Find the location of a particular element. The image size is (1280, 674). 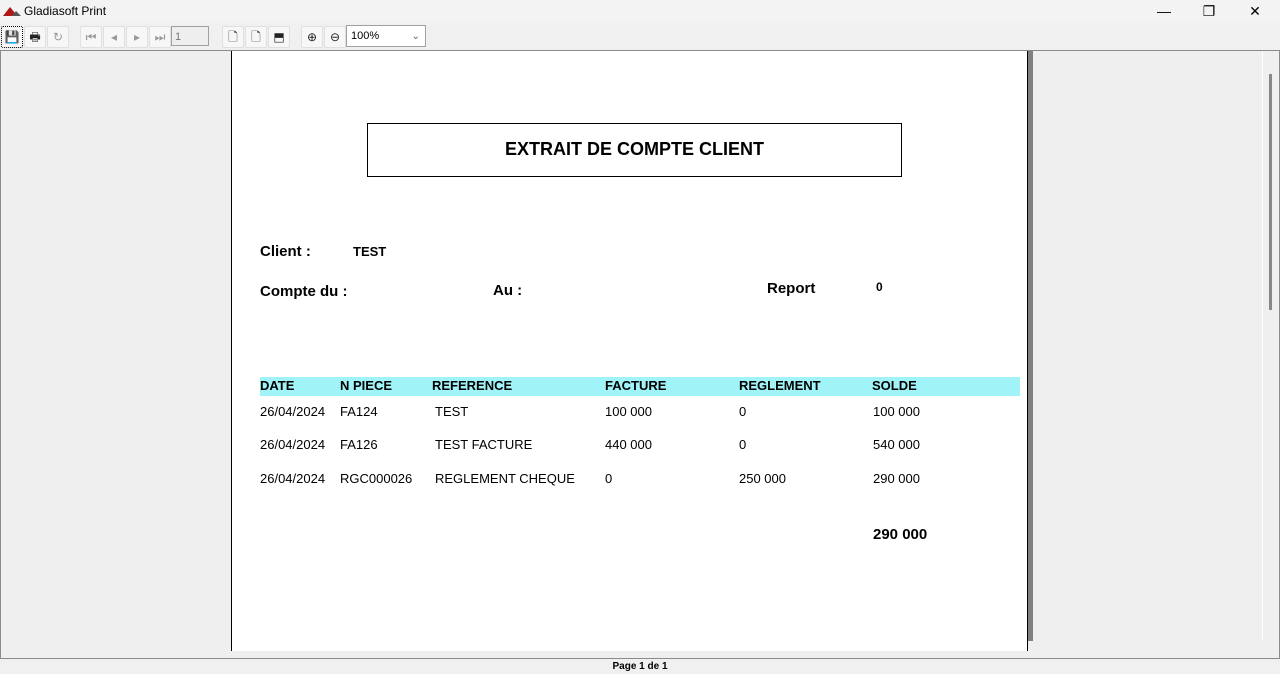

scrollbar-track is located at coordinates (1262, 346).